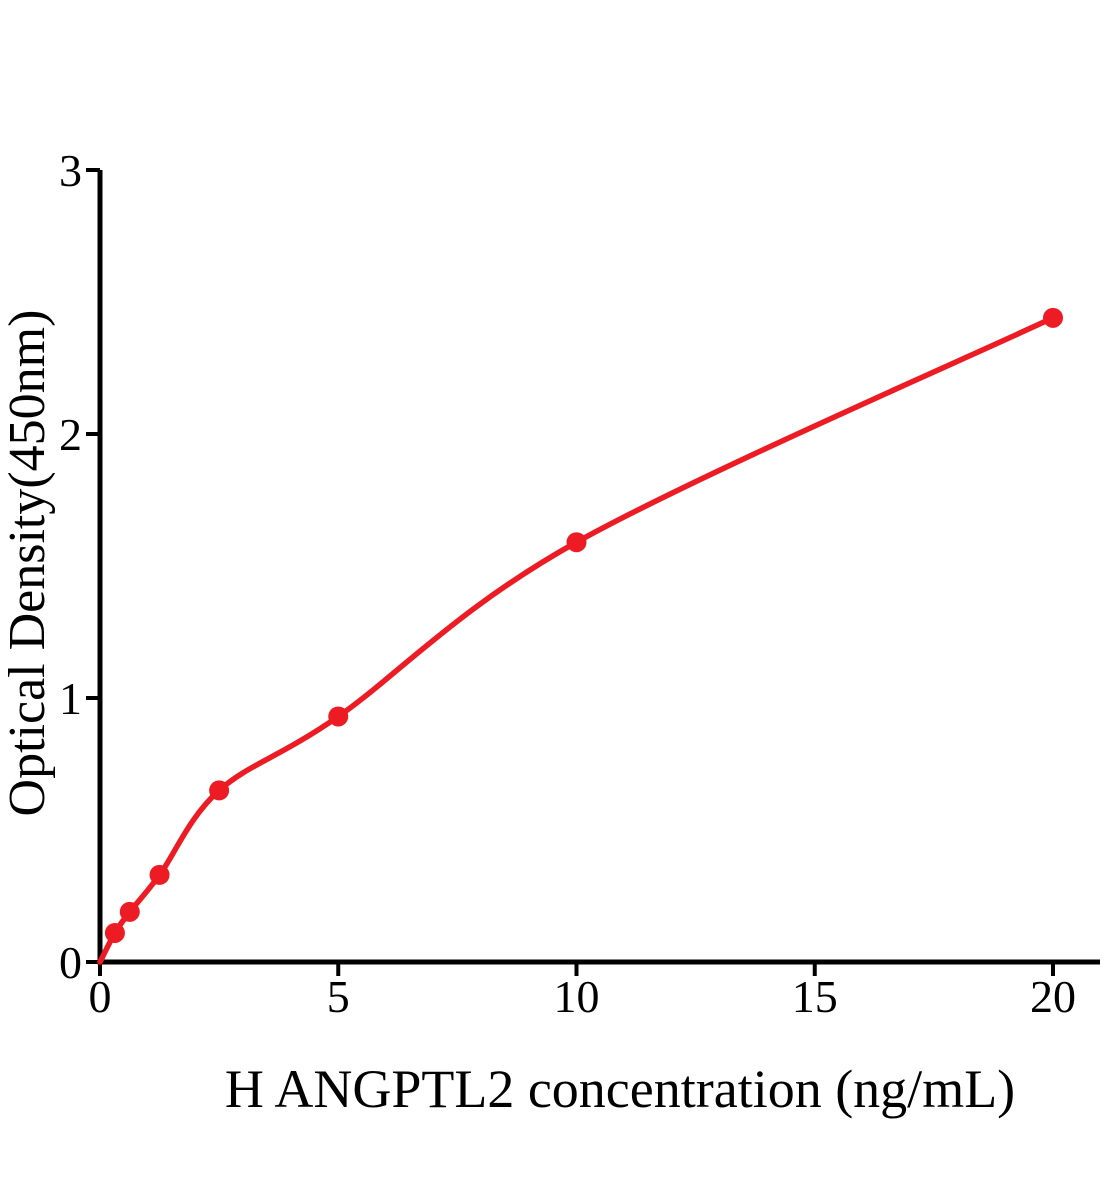 The image size is (1104, 1200). I want to click on x-tick-label: 15, so click(815, 996).